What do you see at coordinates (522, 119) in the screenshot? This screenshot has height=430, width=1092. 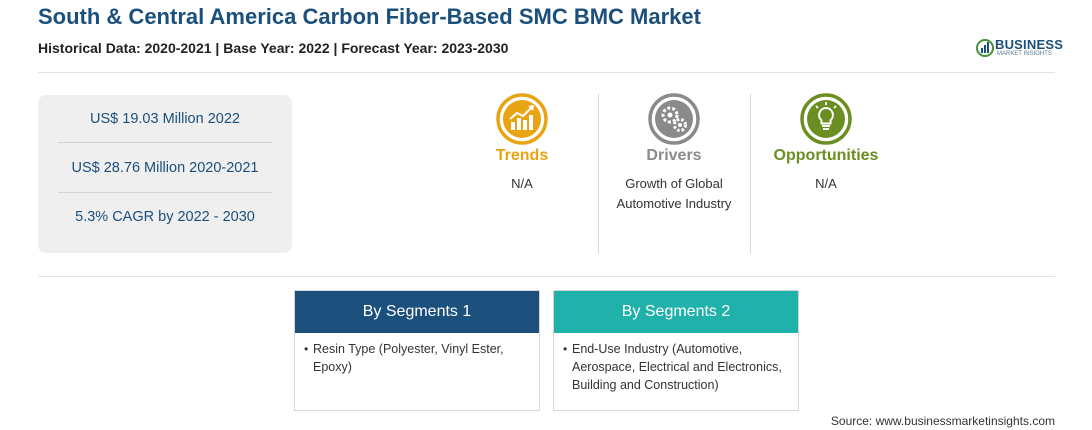 I see `trend-chart-icon` at bounding box center [522, 119].